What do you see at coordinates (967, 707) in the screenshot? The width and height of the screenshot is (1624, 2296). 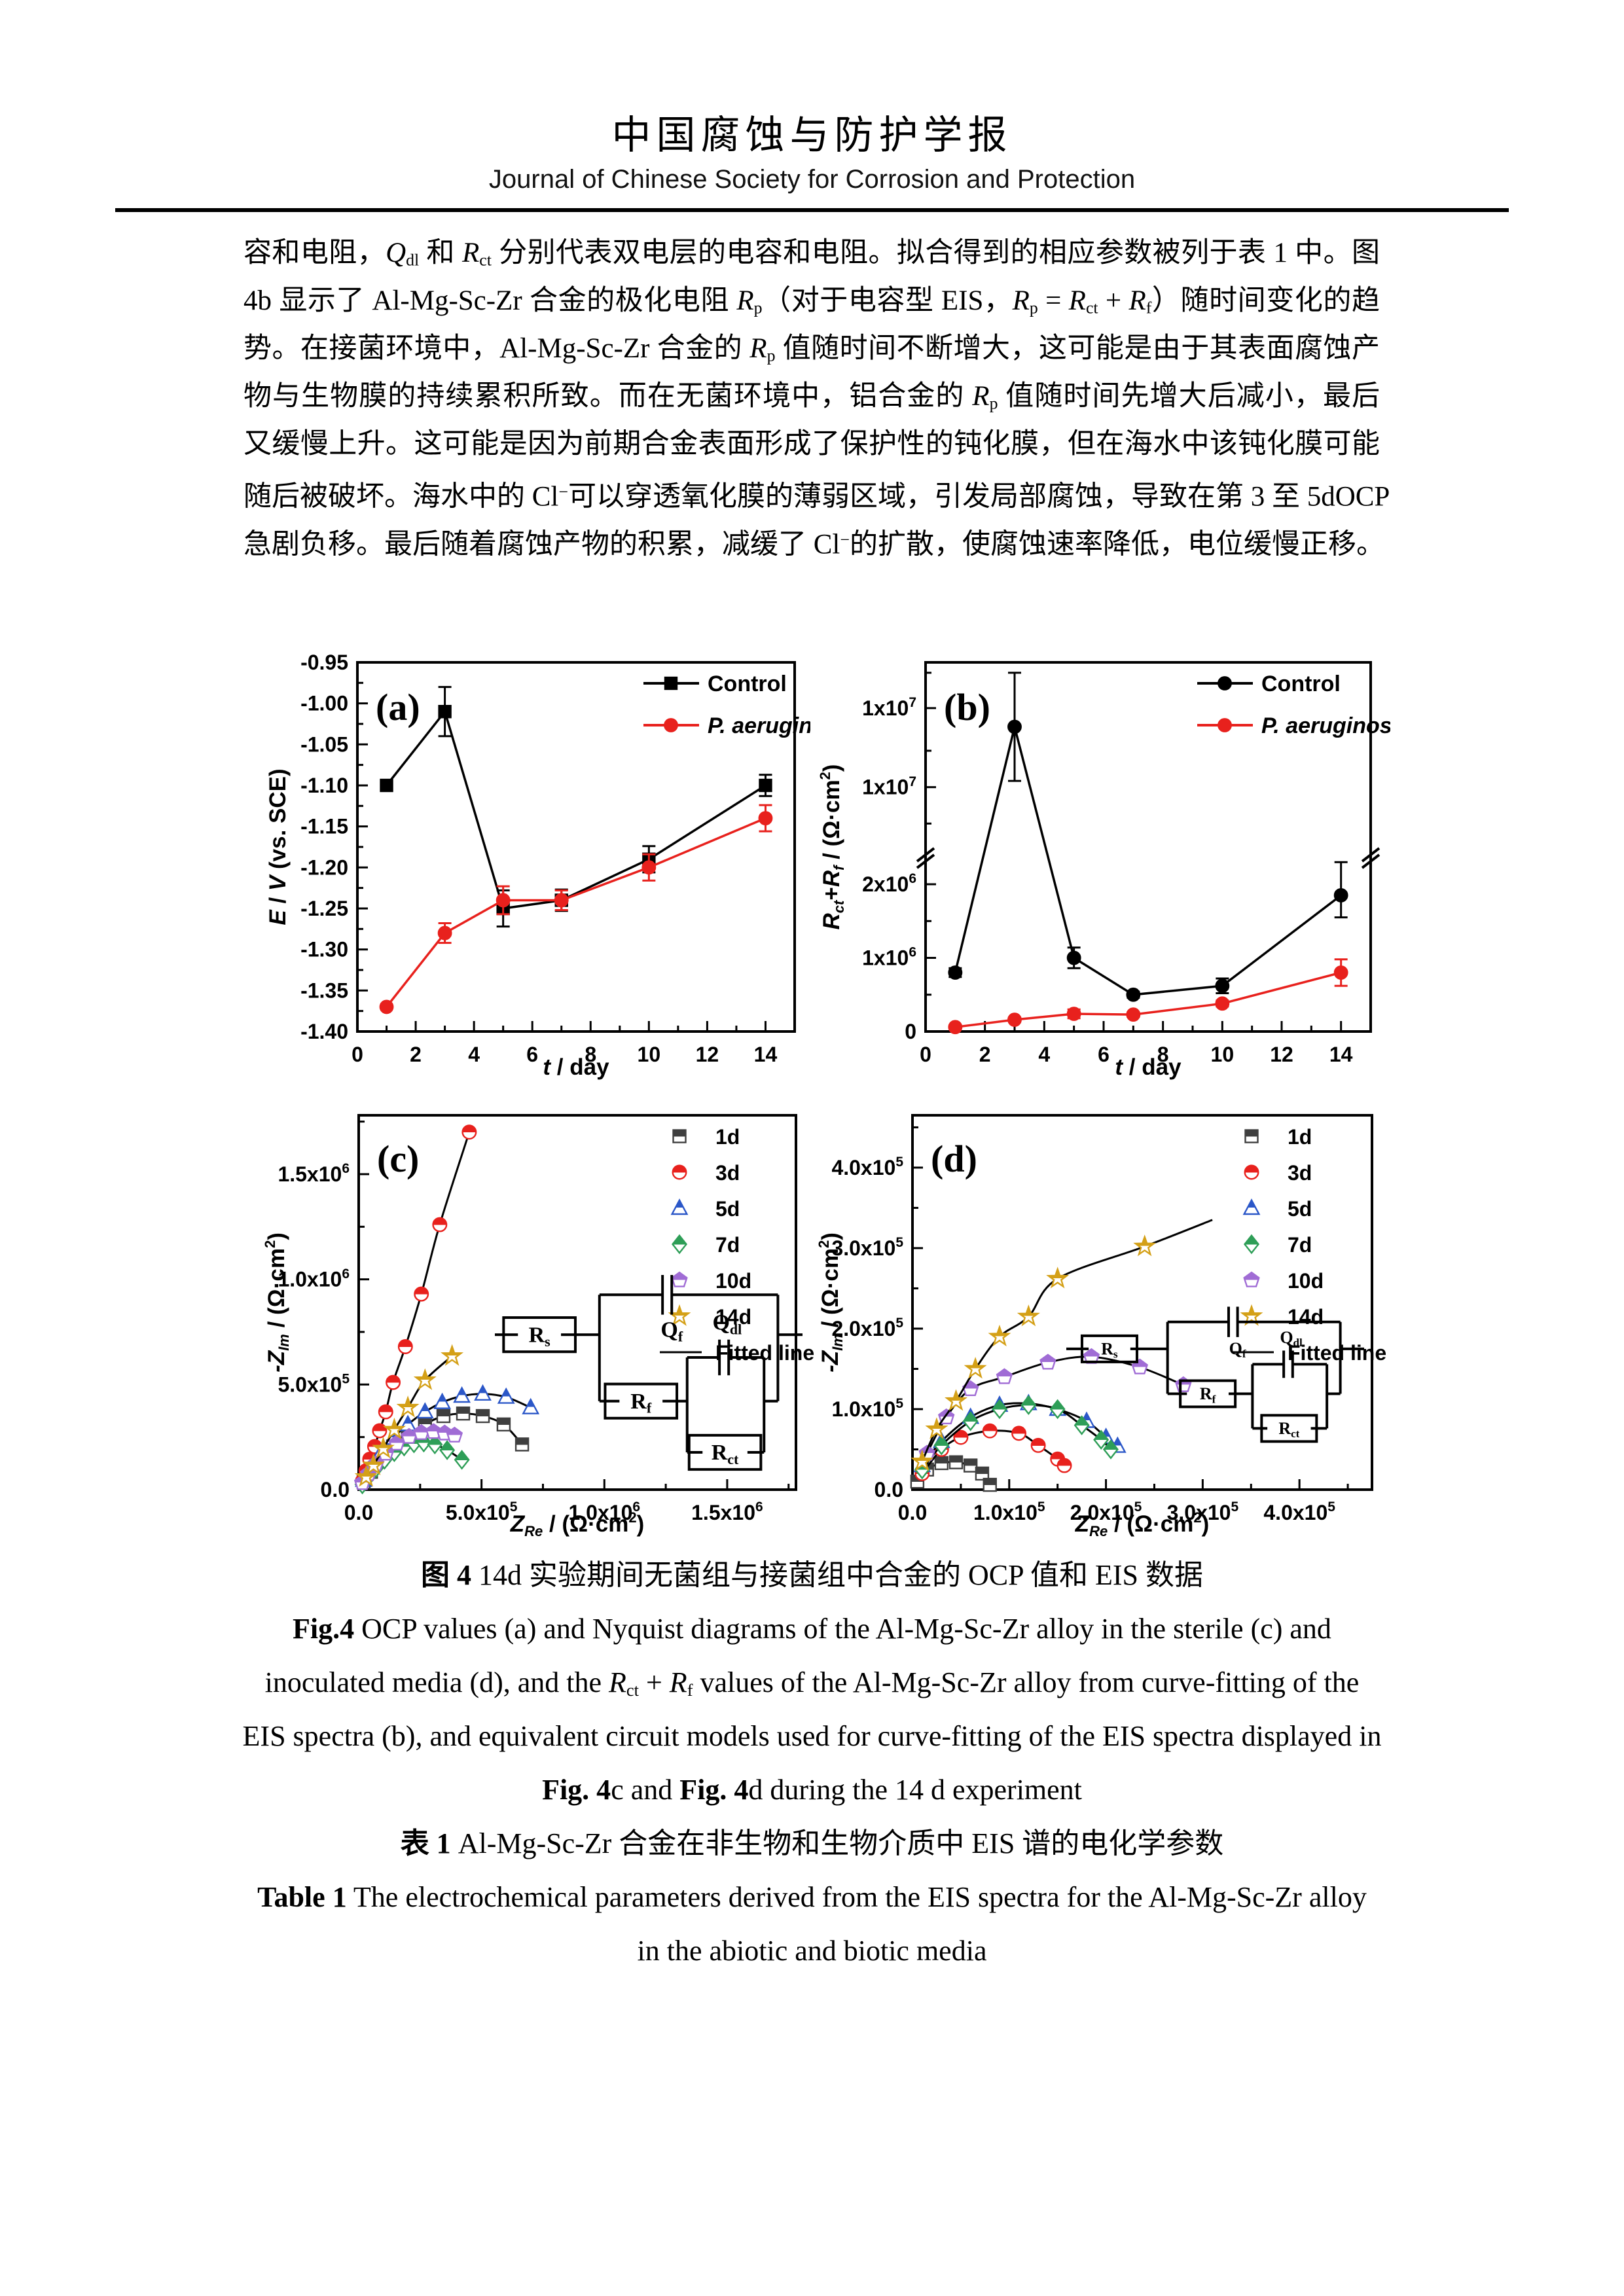 I see `panel-label: (b)` at bounding box center [967, 707].